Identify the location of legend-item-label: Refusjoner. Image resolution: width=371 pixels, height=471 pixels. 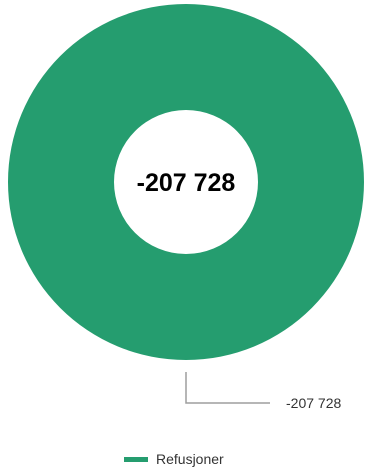
(190, 459).